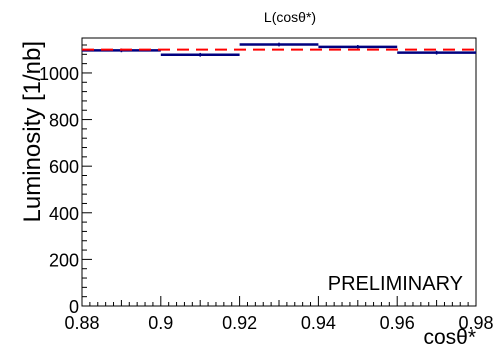  What do you see at coordinates (475, 323) in the screenshot?
I see `x-tick-label: 0.98` at bounding box center [475, 323].